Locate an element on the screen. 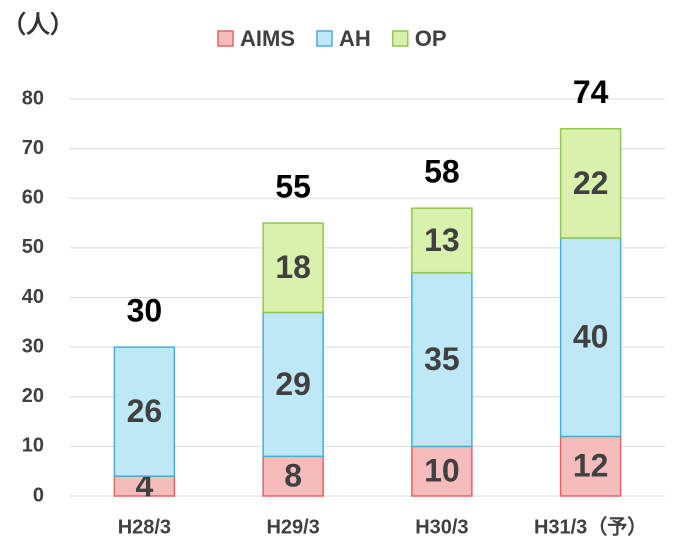  legend: AIMS AH OP is located at coordinates (332, 38).